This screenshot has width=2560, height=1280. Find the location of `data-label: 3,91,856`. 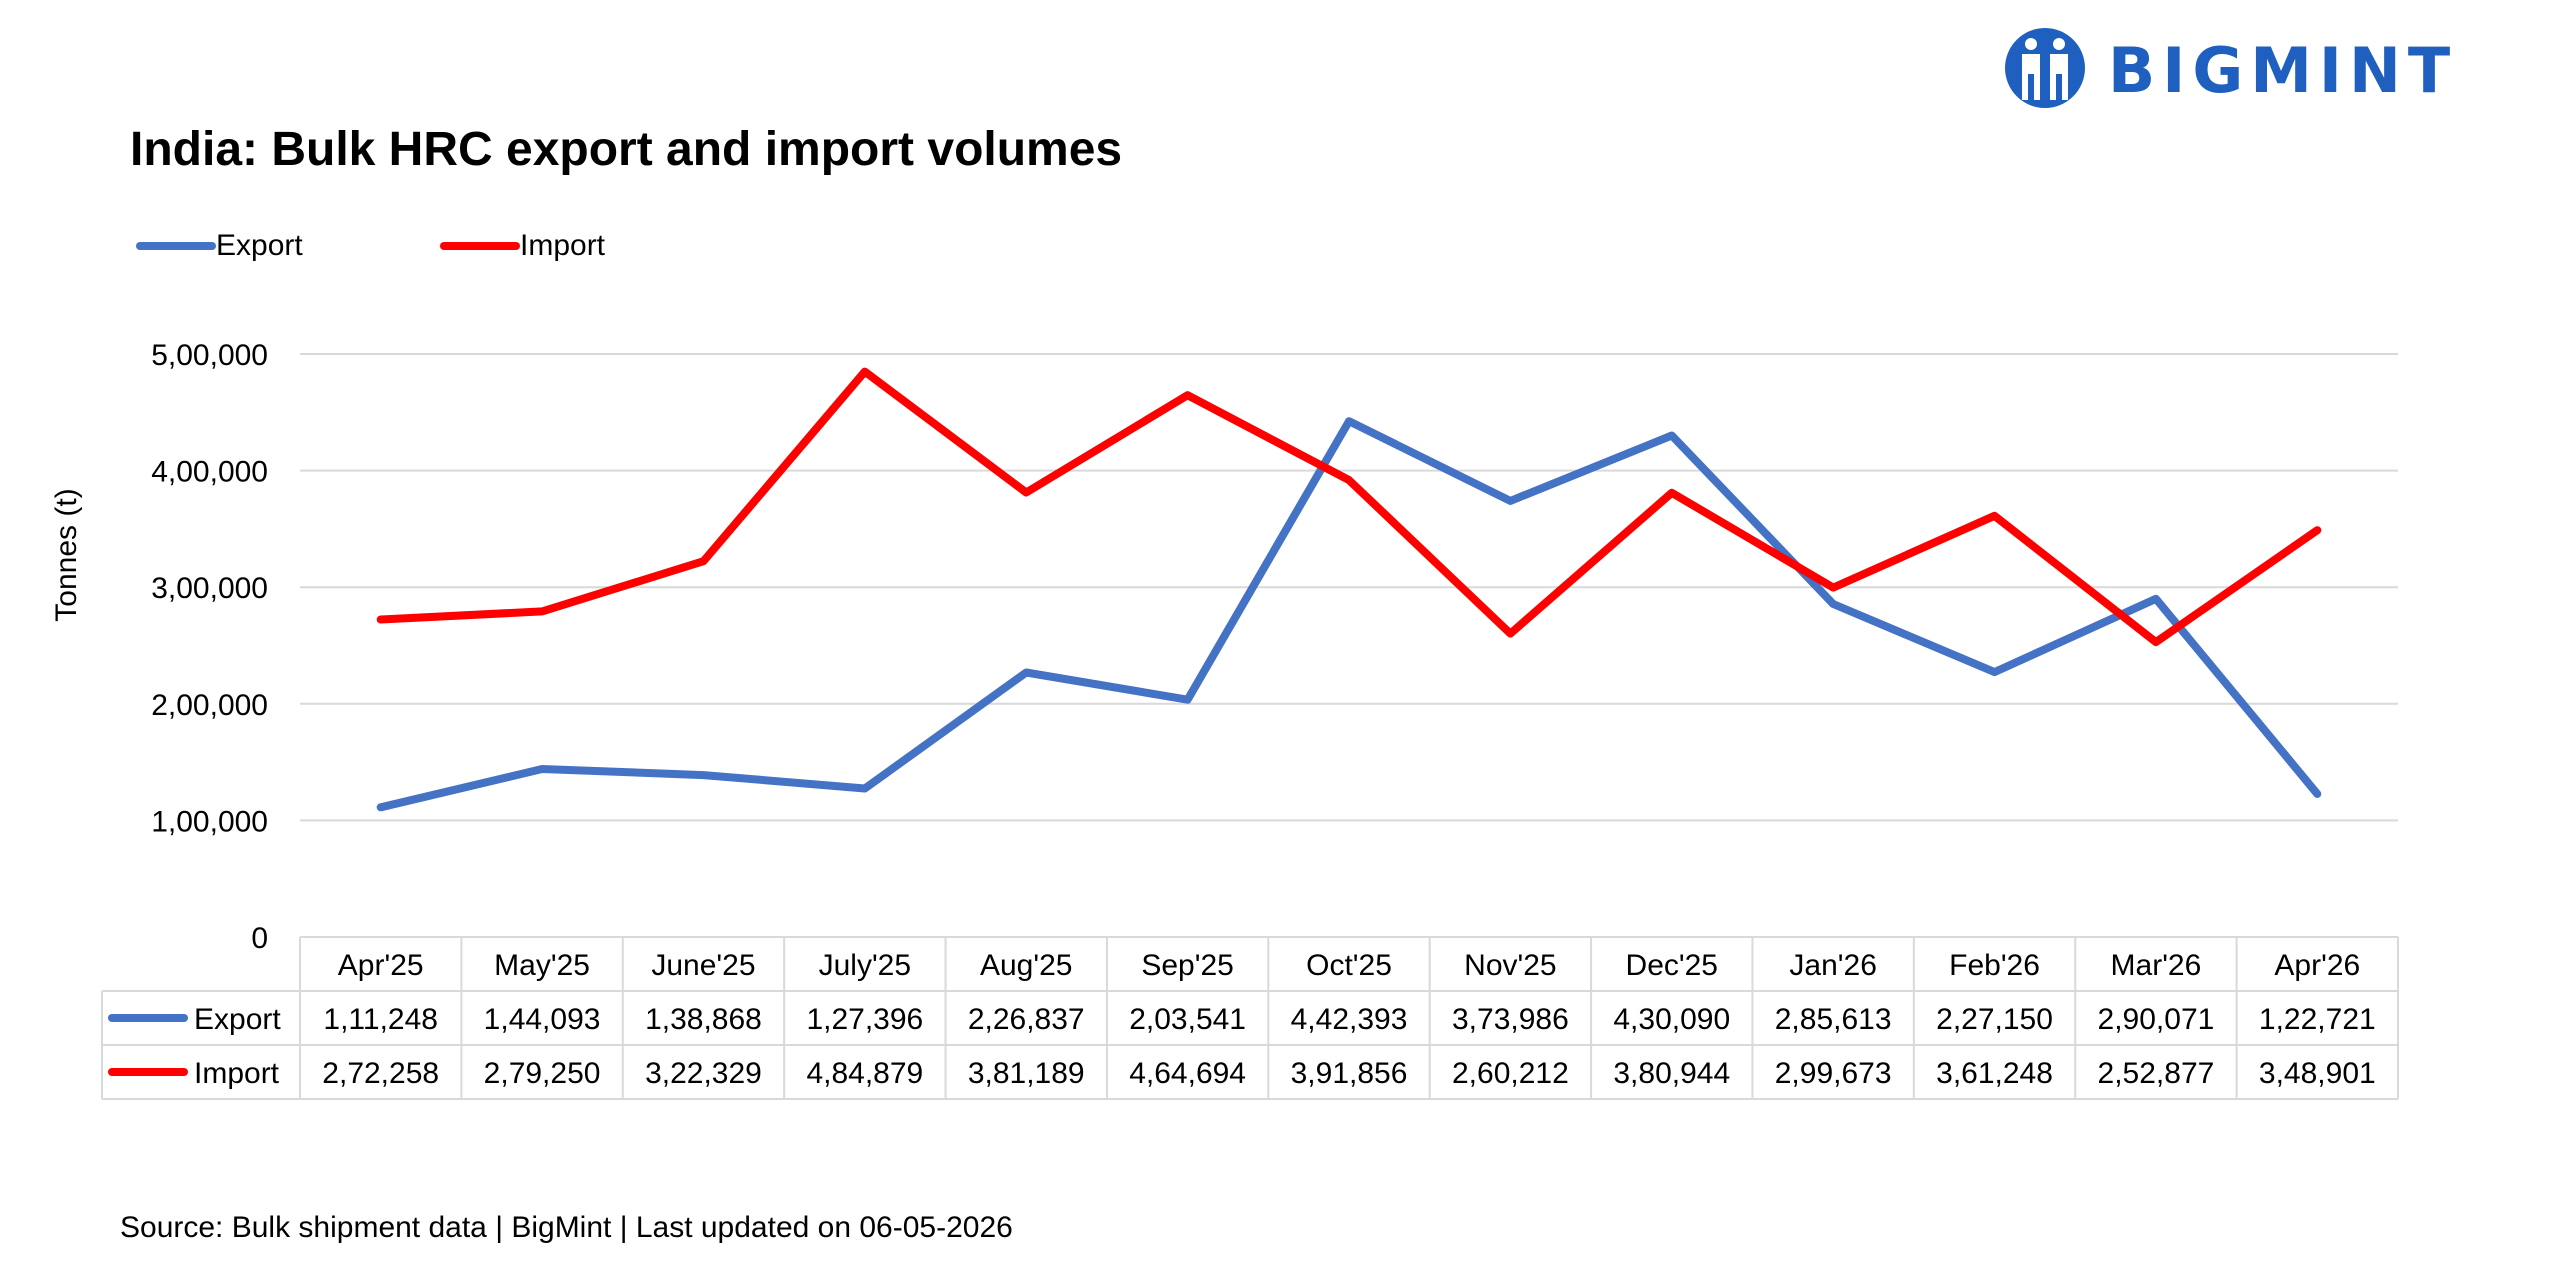

data-label: 3,91,856 is located at coordinates (1349, 1073).